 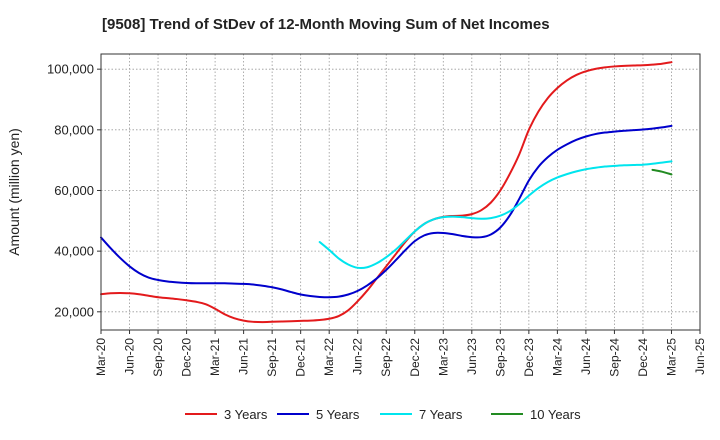 I want to click on x-tick-label: Mar-25, so click(x=671, y=357).